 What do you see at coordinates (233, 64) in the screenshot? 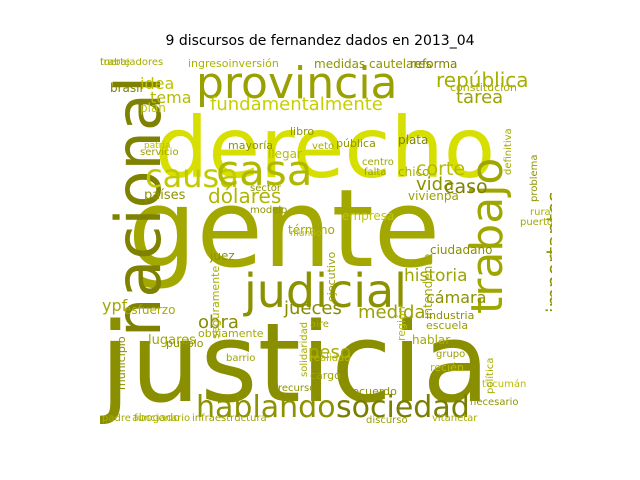
I see `cloud-word: ingresoinversión` at bounding box center [233, 64].